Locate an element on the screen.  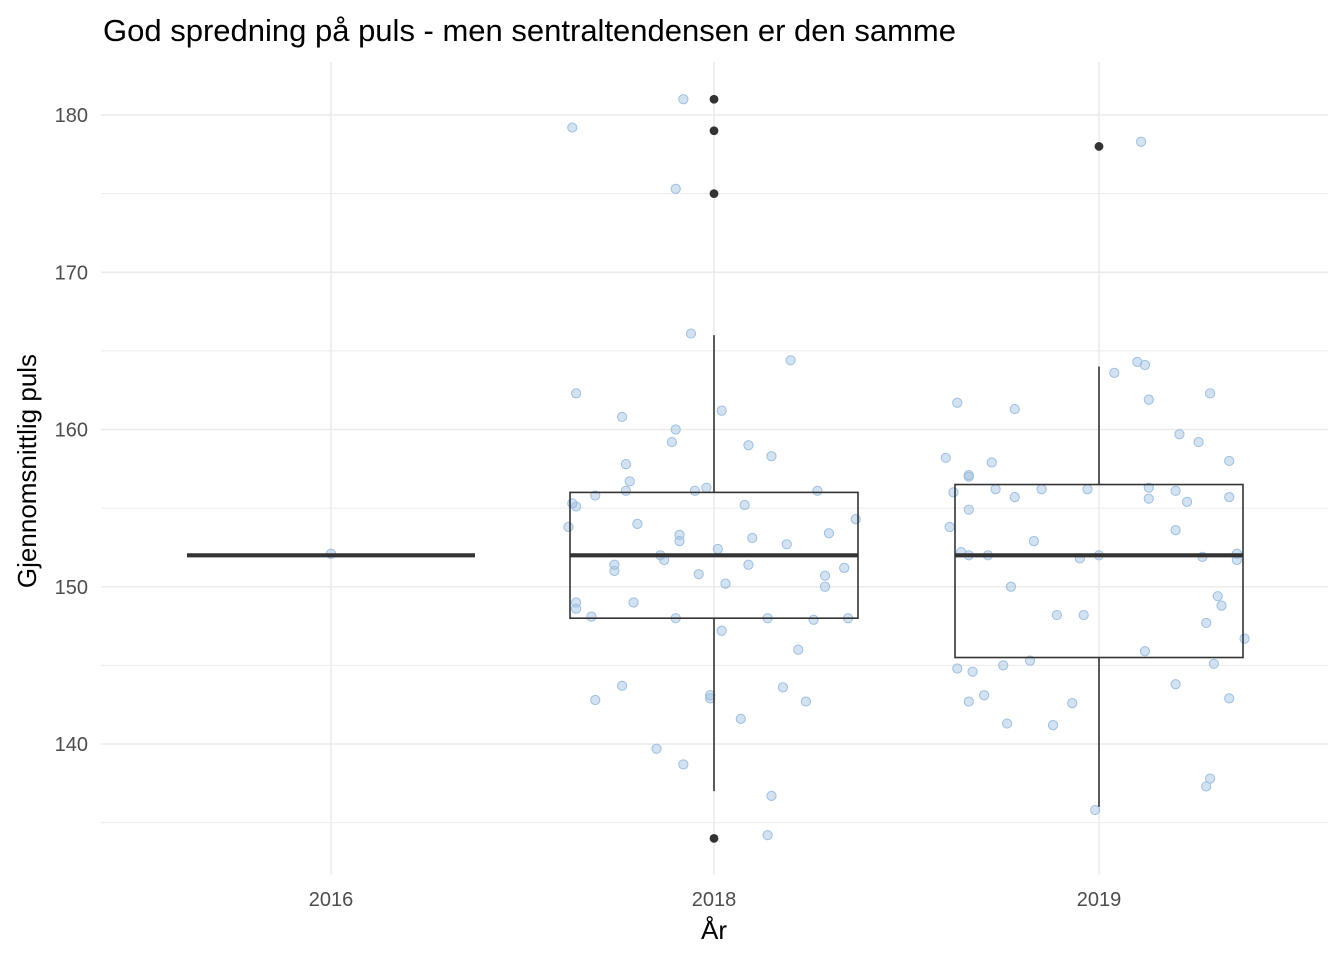
boxplot-2019 is located at coordinates (1099, 474).